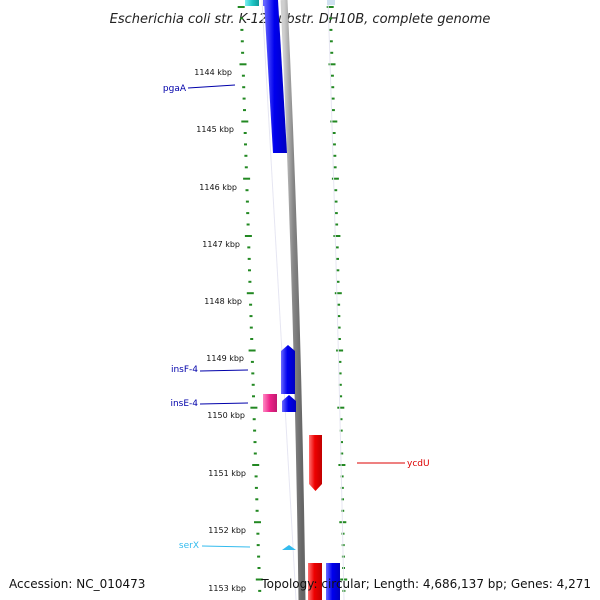  I want to click on feature-bottom-blue, so click(333, 581).